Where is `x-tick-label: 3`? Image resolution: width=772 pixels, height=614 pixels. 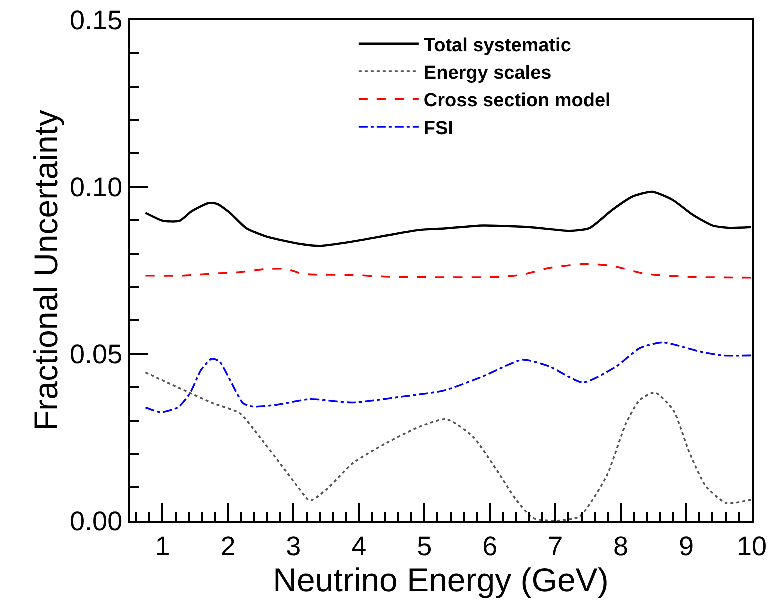
x-tick-label: 3 is located at coordinates (294, 546).